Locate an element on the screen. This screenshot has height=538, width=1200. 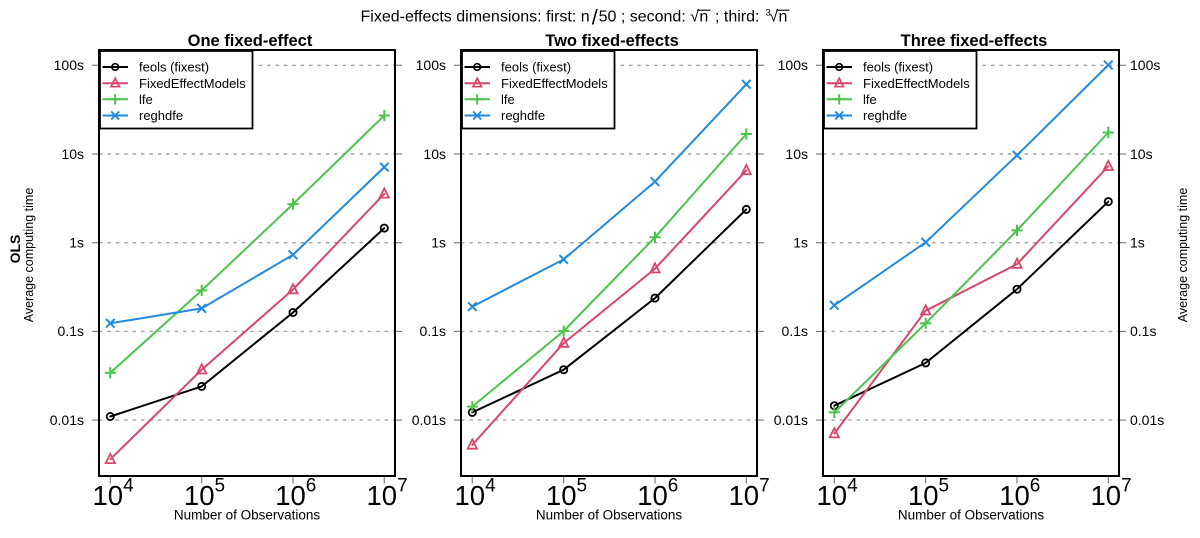
svg-text: ; third: is located at coordinates (737, 17).